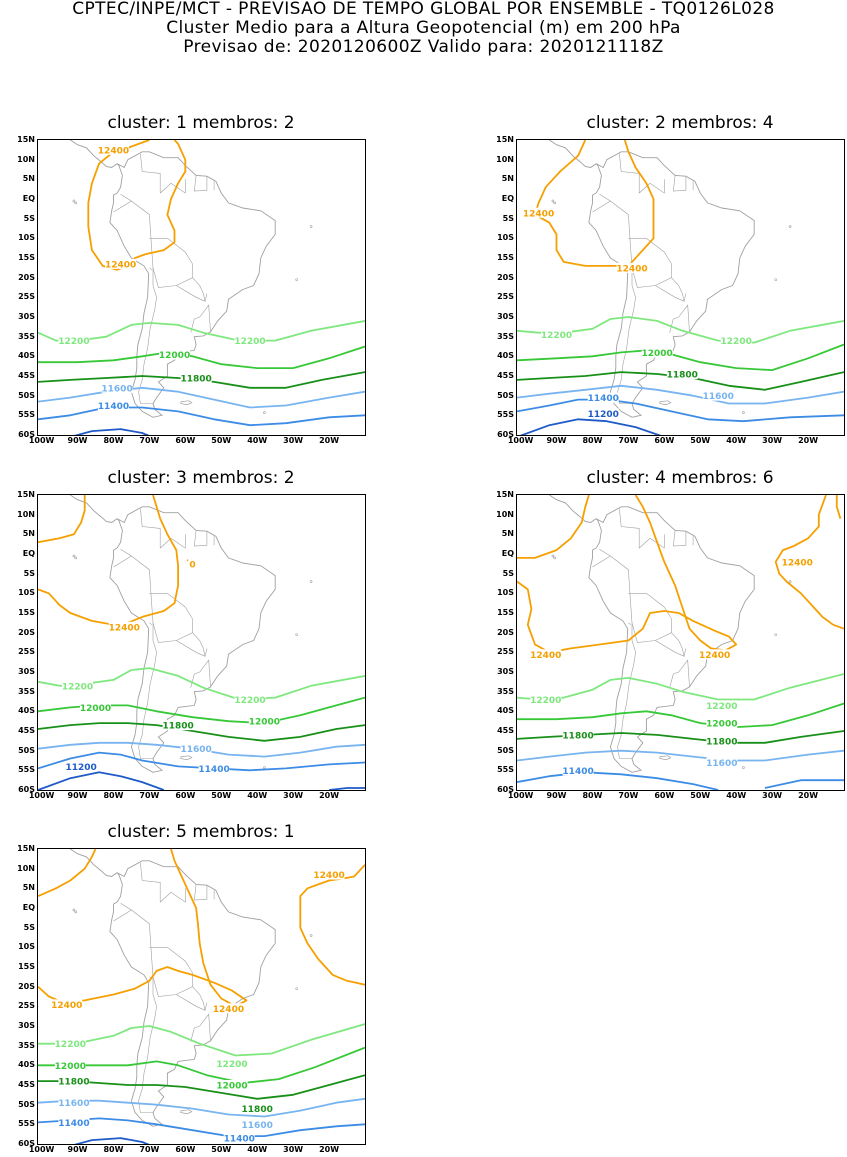  I want to click on latitude-tick-label: 40S, so click(26, 711).